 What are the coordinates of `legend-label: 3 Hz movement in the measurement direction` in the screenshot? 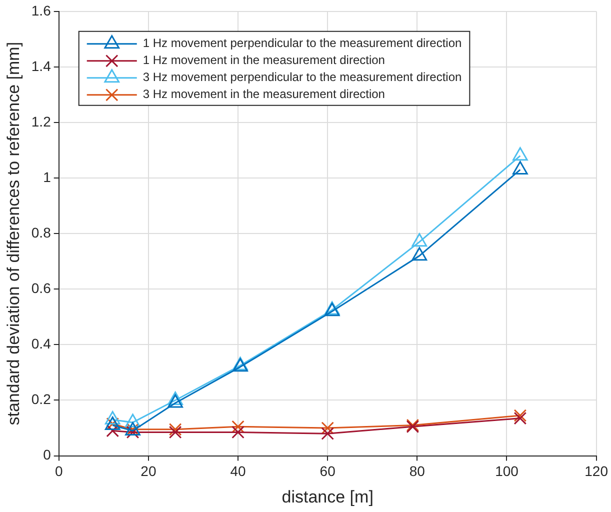 It's located at (263, 94).